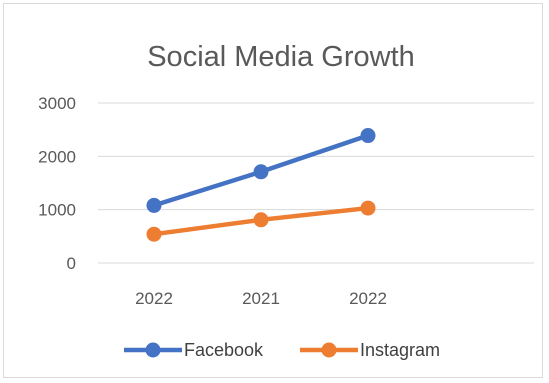  What do you see at coordinates (329, 350) in the screenshot?
I see `instagram-legend-marker` at bounding box center [329, 350].